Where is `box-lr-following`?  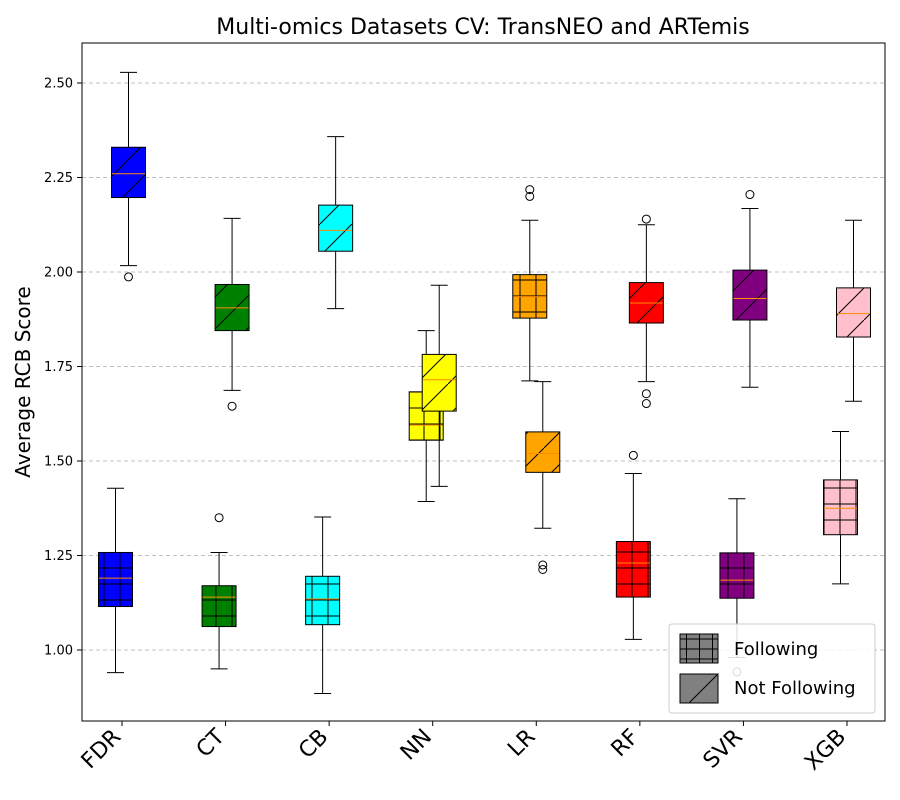 box-lr-following is located at coordinates (530, 283).